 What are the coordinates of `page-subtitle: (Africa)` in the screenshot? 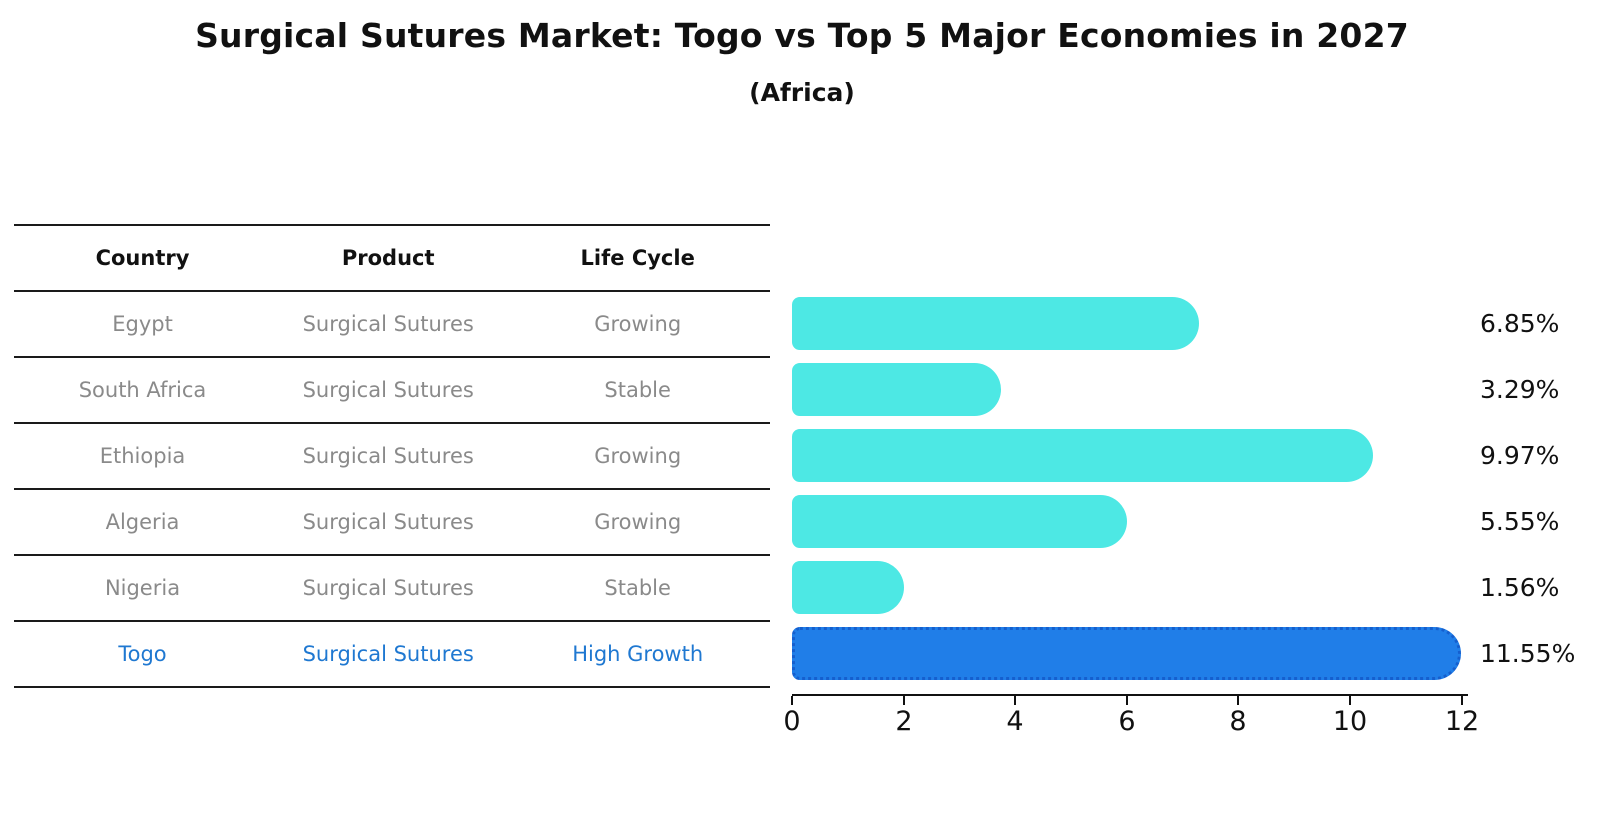 It's located at (802, 92).